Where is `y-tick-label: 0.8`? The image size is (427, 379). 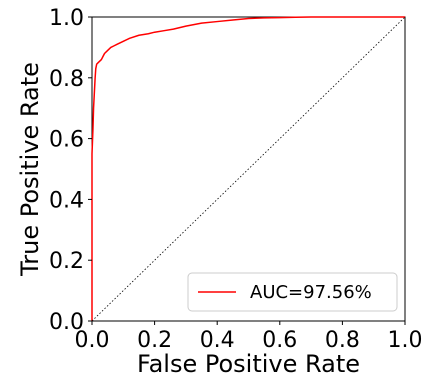
y-tick-label: 0.8 is located at coordinates (66, 79).